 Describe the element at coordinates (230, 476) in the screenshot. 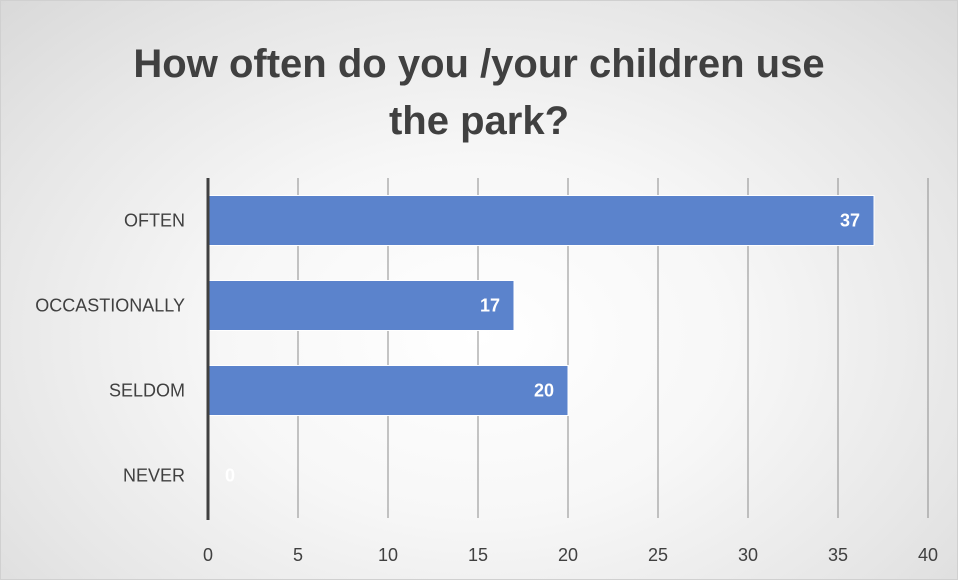

I see `data-label-never: 0` at that location.